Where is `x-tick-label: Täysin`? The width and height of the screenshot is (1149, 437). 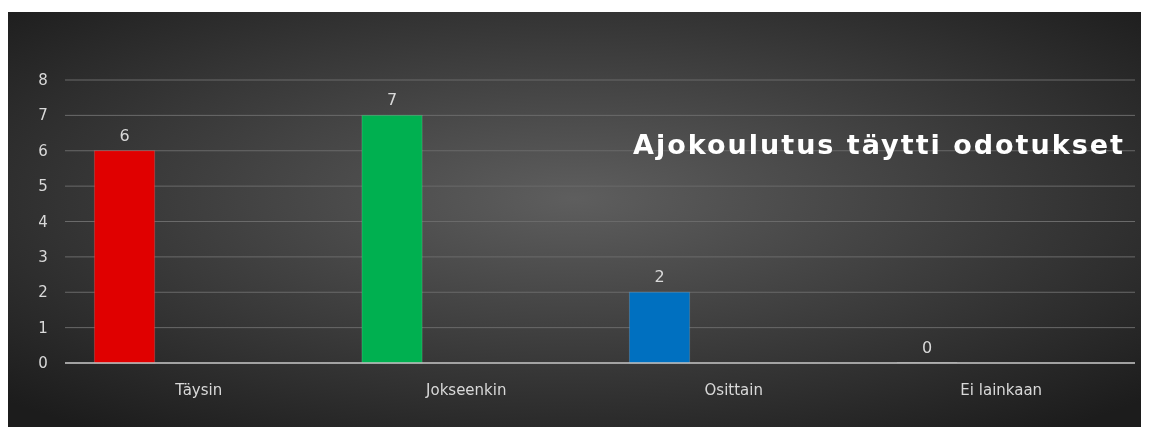
x-tick-label: Täysin is located at coordinates (198, 390).